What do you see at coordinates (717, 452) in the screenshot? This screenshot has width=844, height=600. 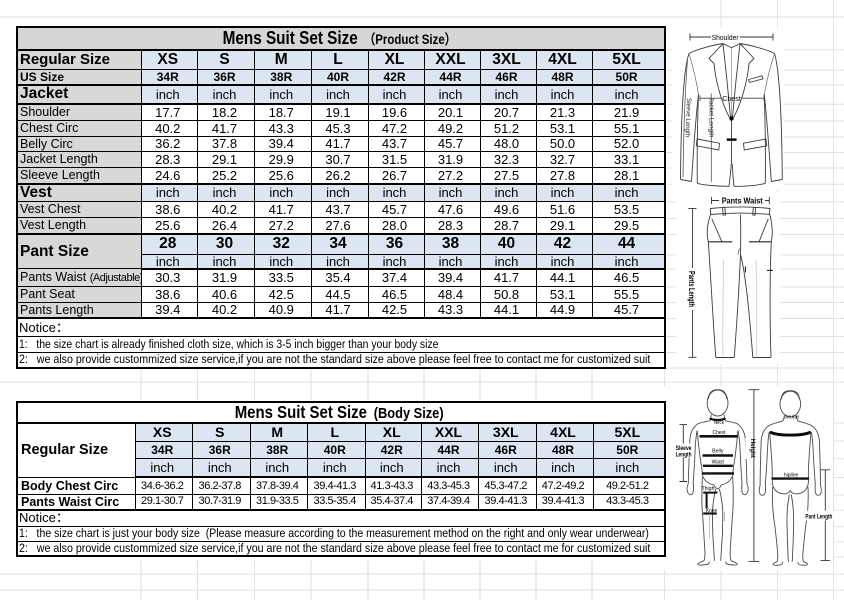 I see `svg-text: Belly` at bounding box center [717, 452].